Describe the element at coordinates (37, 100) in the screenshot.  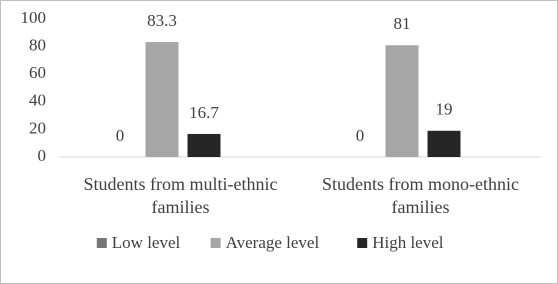
I see `y-tick-label: 40` at that location.